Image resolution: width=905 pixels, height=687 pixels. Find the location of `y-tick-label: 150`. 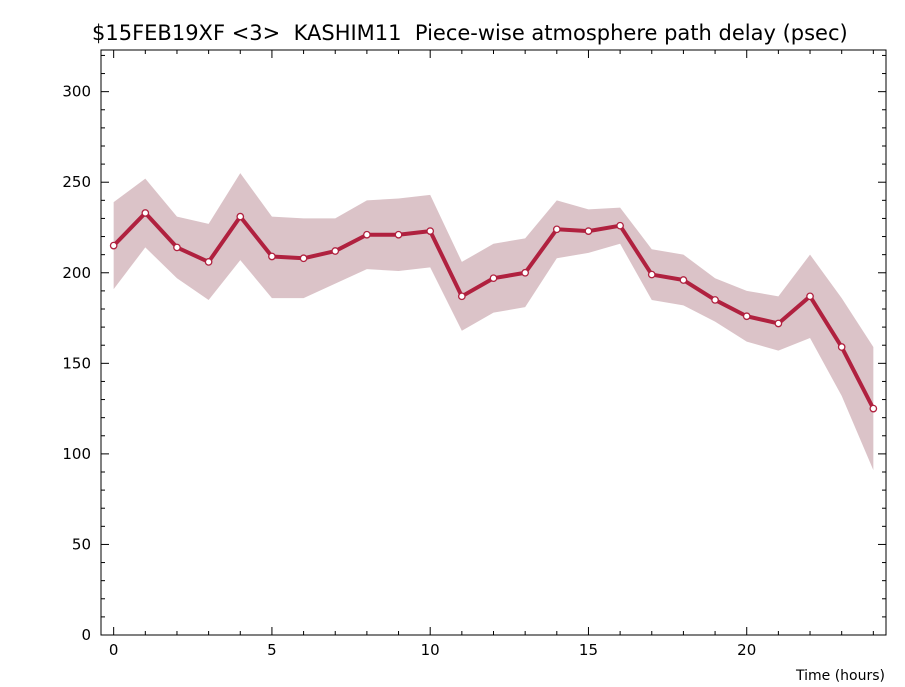

y-tick-label: 150 is located at coordinates (76, 363).